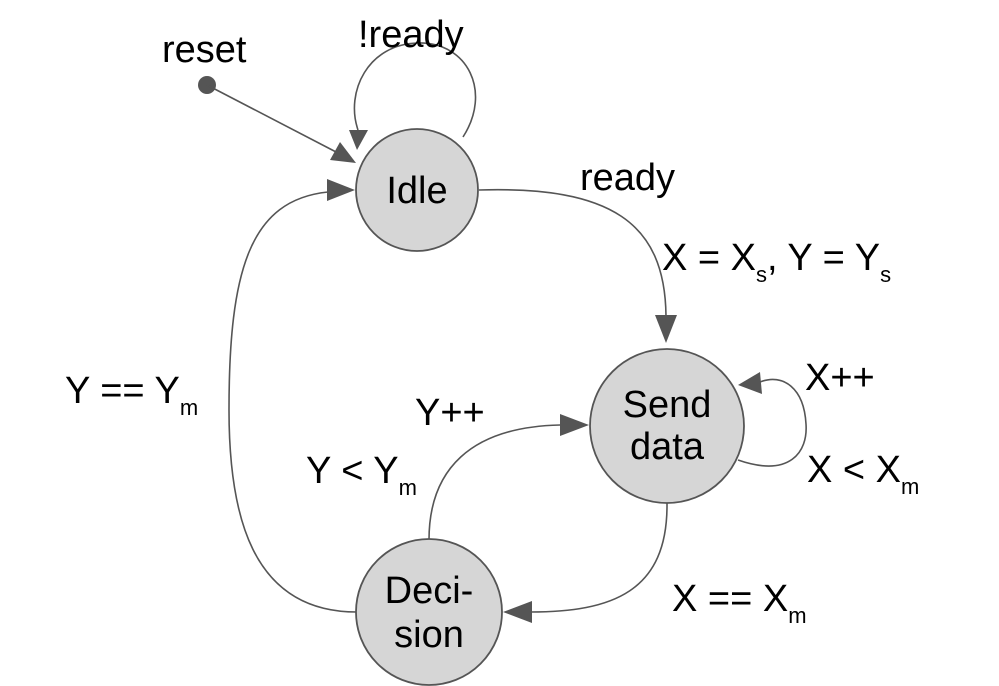 This screenshot has width=999, height=686. What do you see at coordinates (761, 274) in the screenshot?
I see `label-init-x-sub: s` at bounding box center [761, 274].